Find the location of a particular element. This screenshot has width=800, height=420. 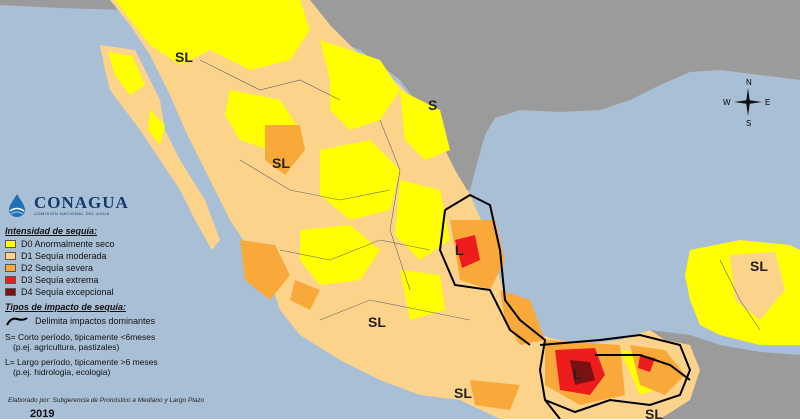

d4-regions is located at coordinates (582, 372).